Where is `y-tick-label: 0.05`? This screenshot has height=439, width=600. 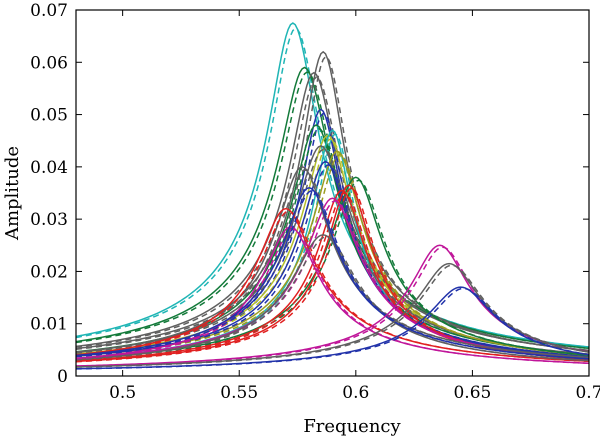
y-tick-label: 0.05 is located at coordinates (49, 116).